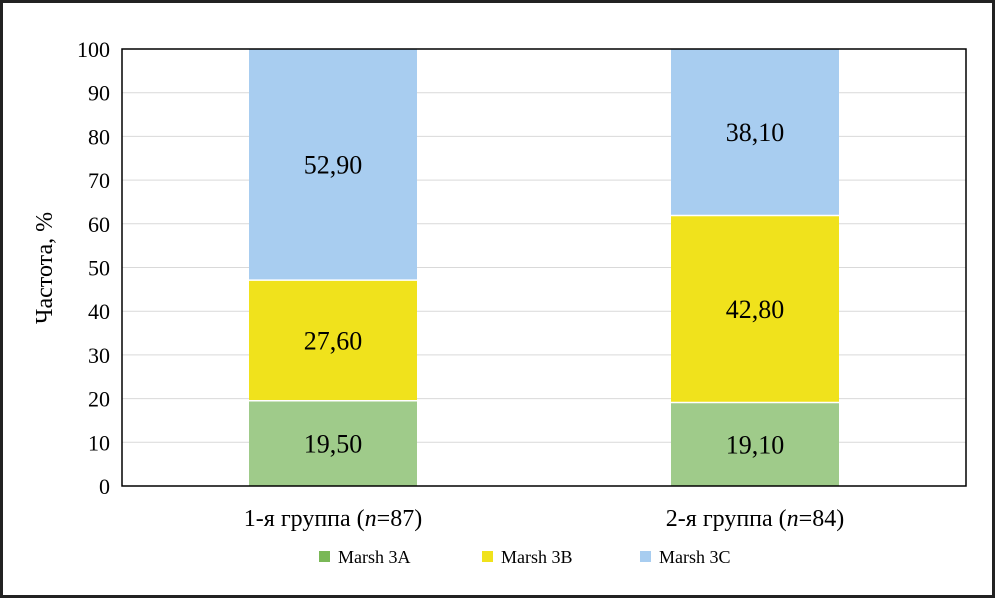 The width and height of the screenshot is (995, 598). What do you see at coordinates (99, 268) in the screenshot?
I see `y-tick-label: 50` at bounding box center [99, 268].